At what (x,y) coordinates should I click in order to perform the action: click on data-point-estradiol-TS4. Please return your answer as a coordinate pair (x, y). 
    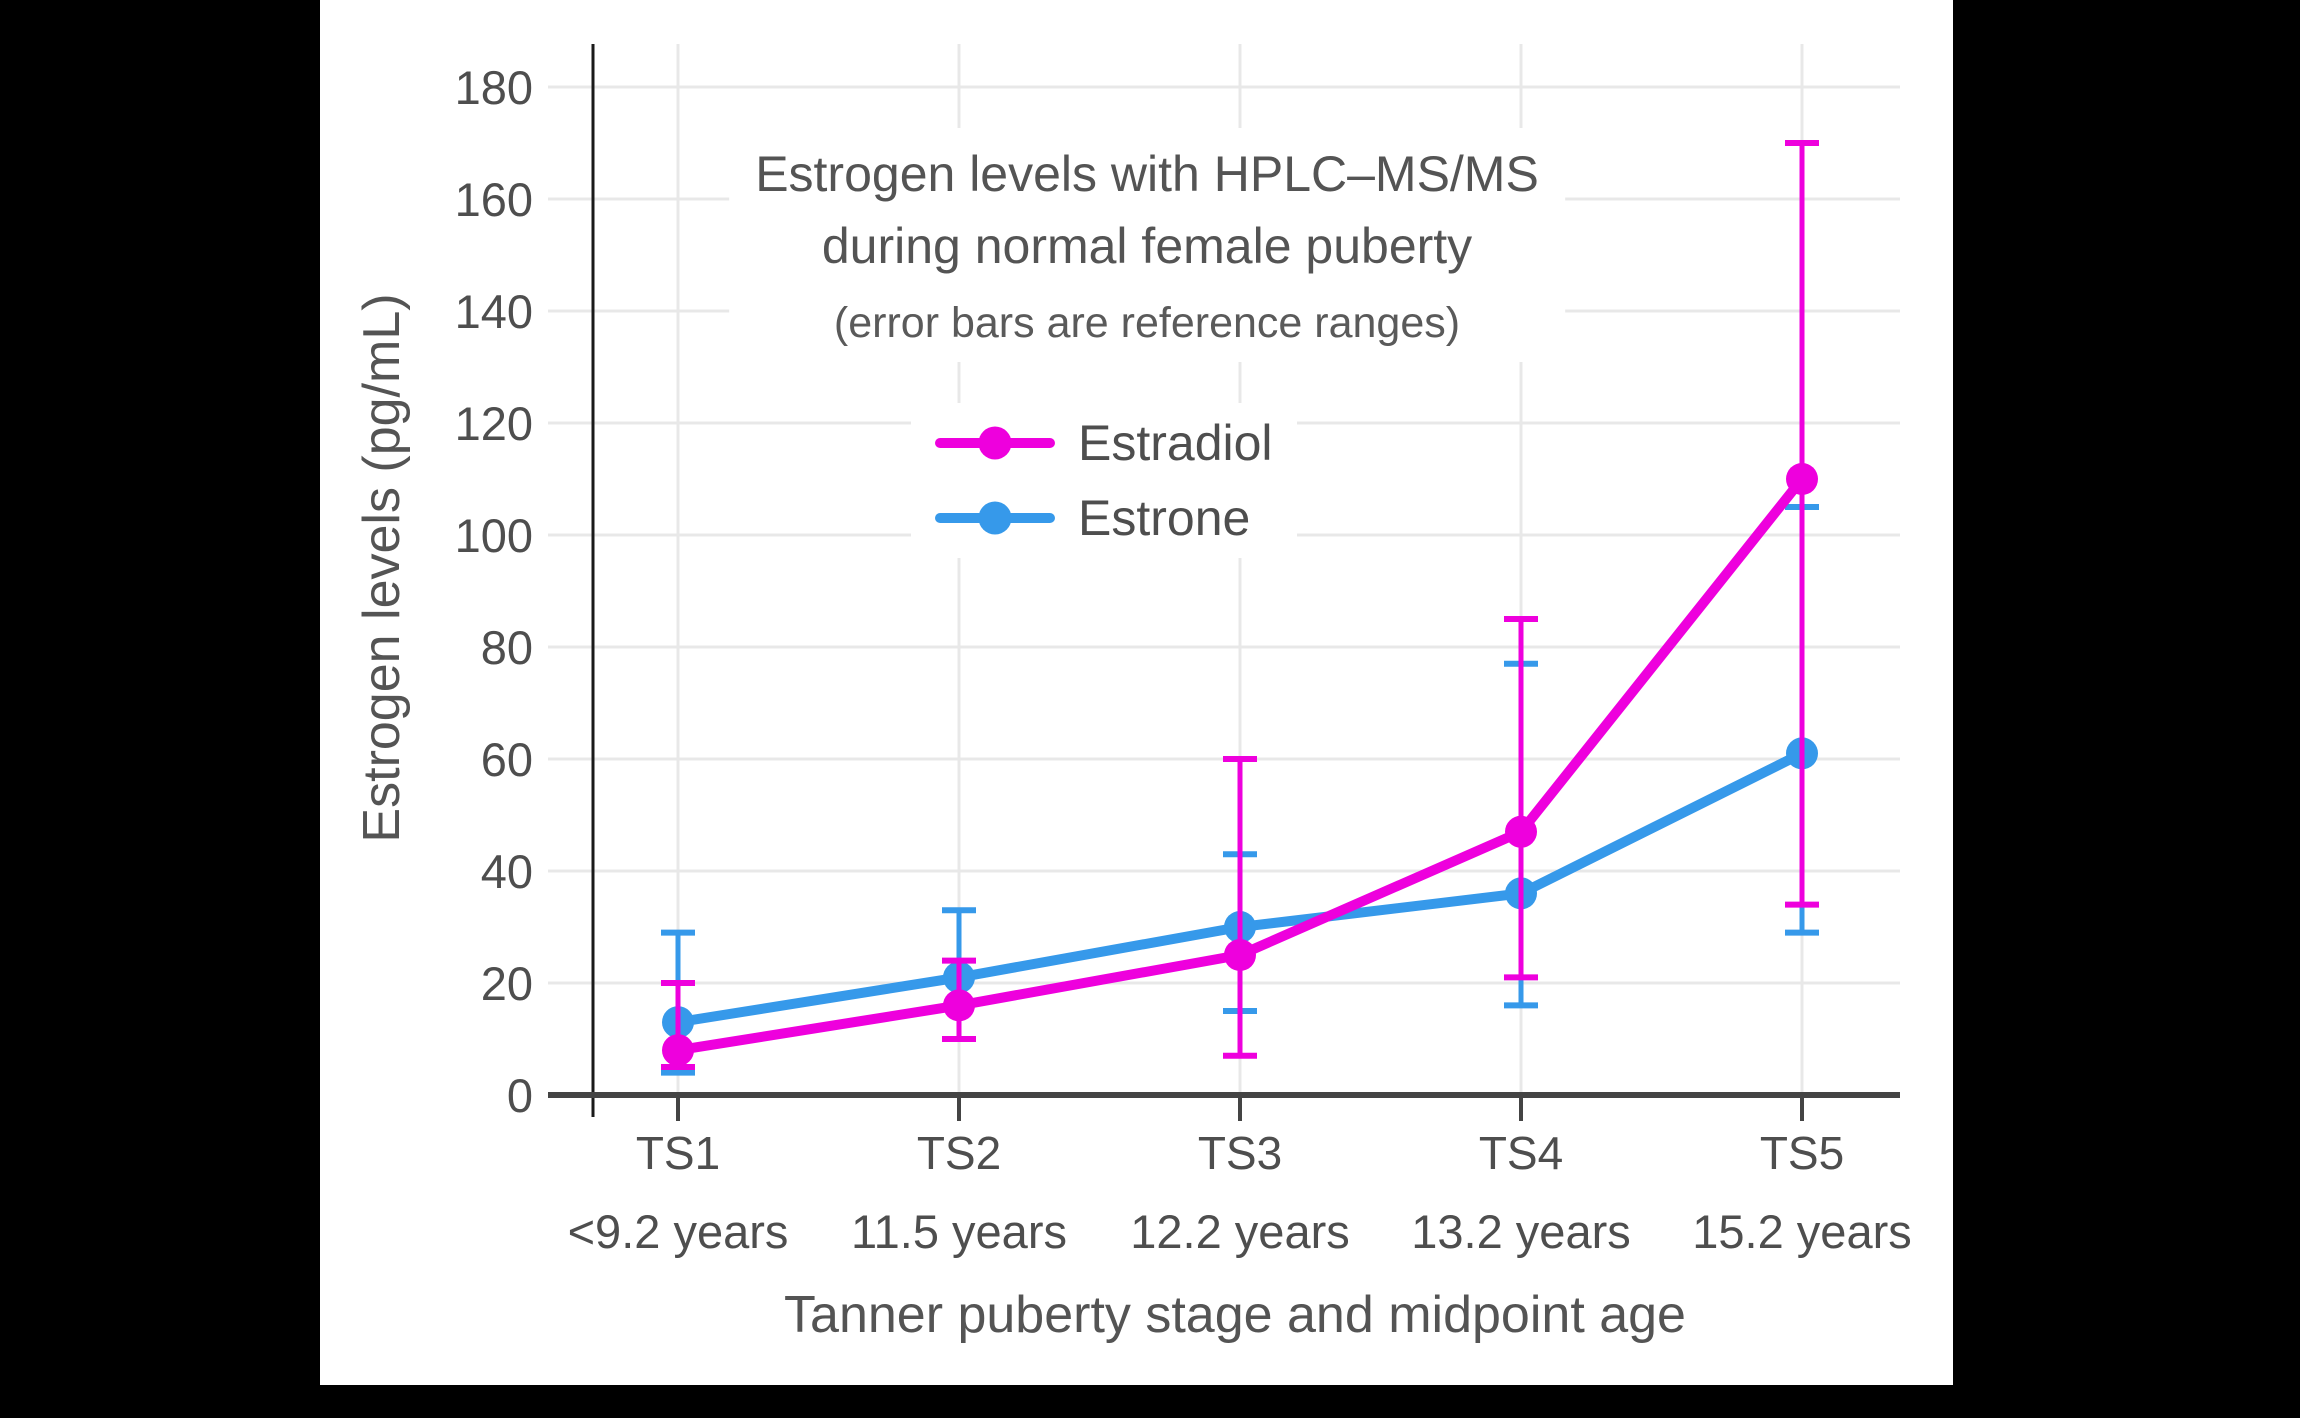
    Looking at the image, I should click on (1521, 831).